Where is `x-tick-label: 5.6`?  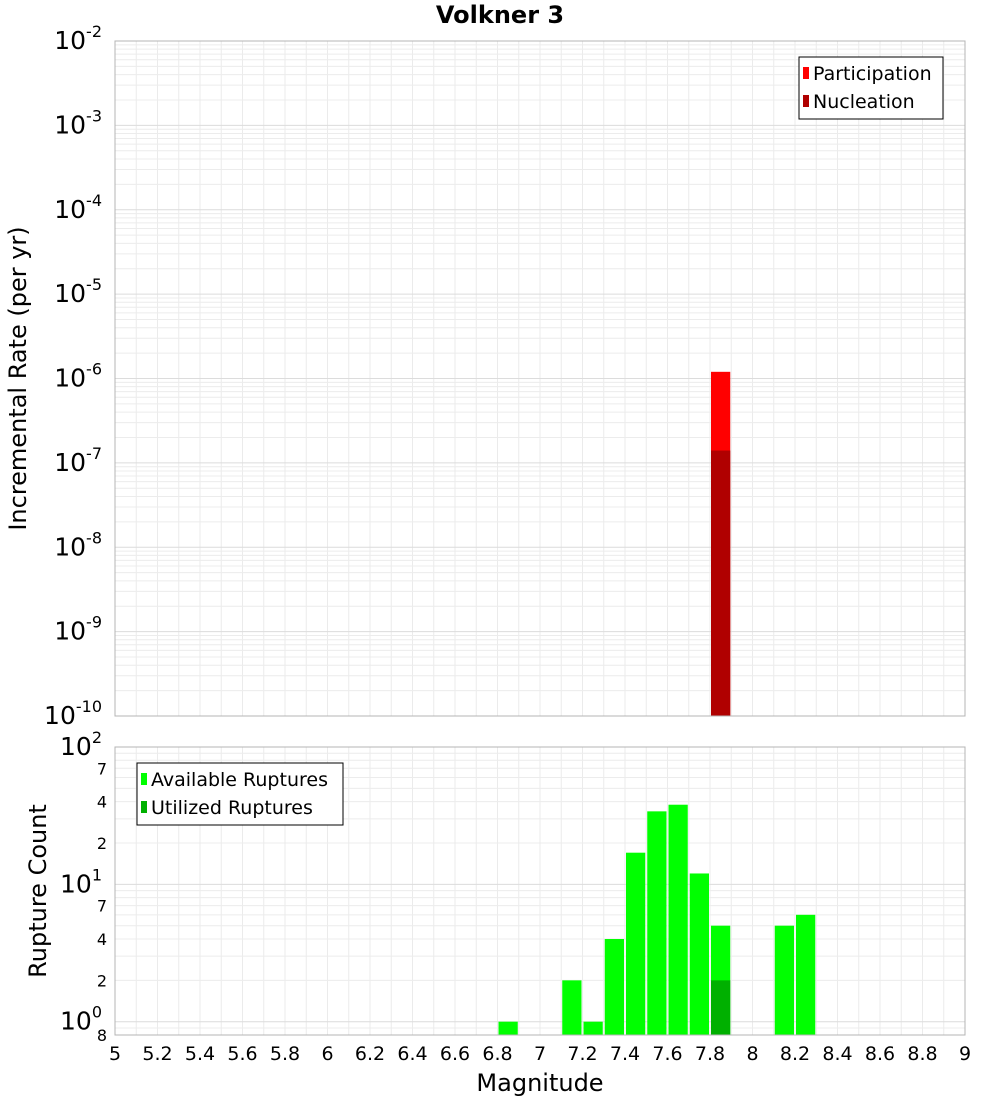
x-tick-label: 5.6 is located at coordinates (242, 1054).